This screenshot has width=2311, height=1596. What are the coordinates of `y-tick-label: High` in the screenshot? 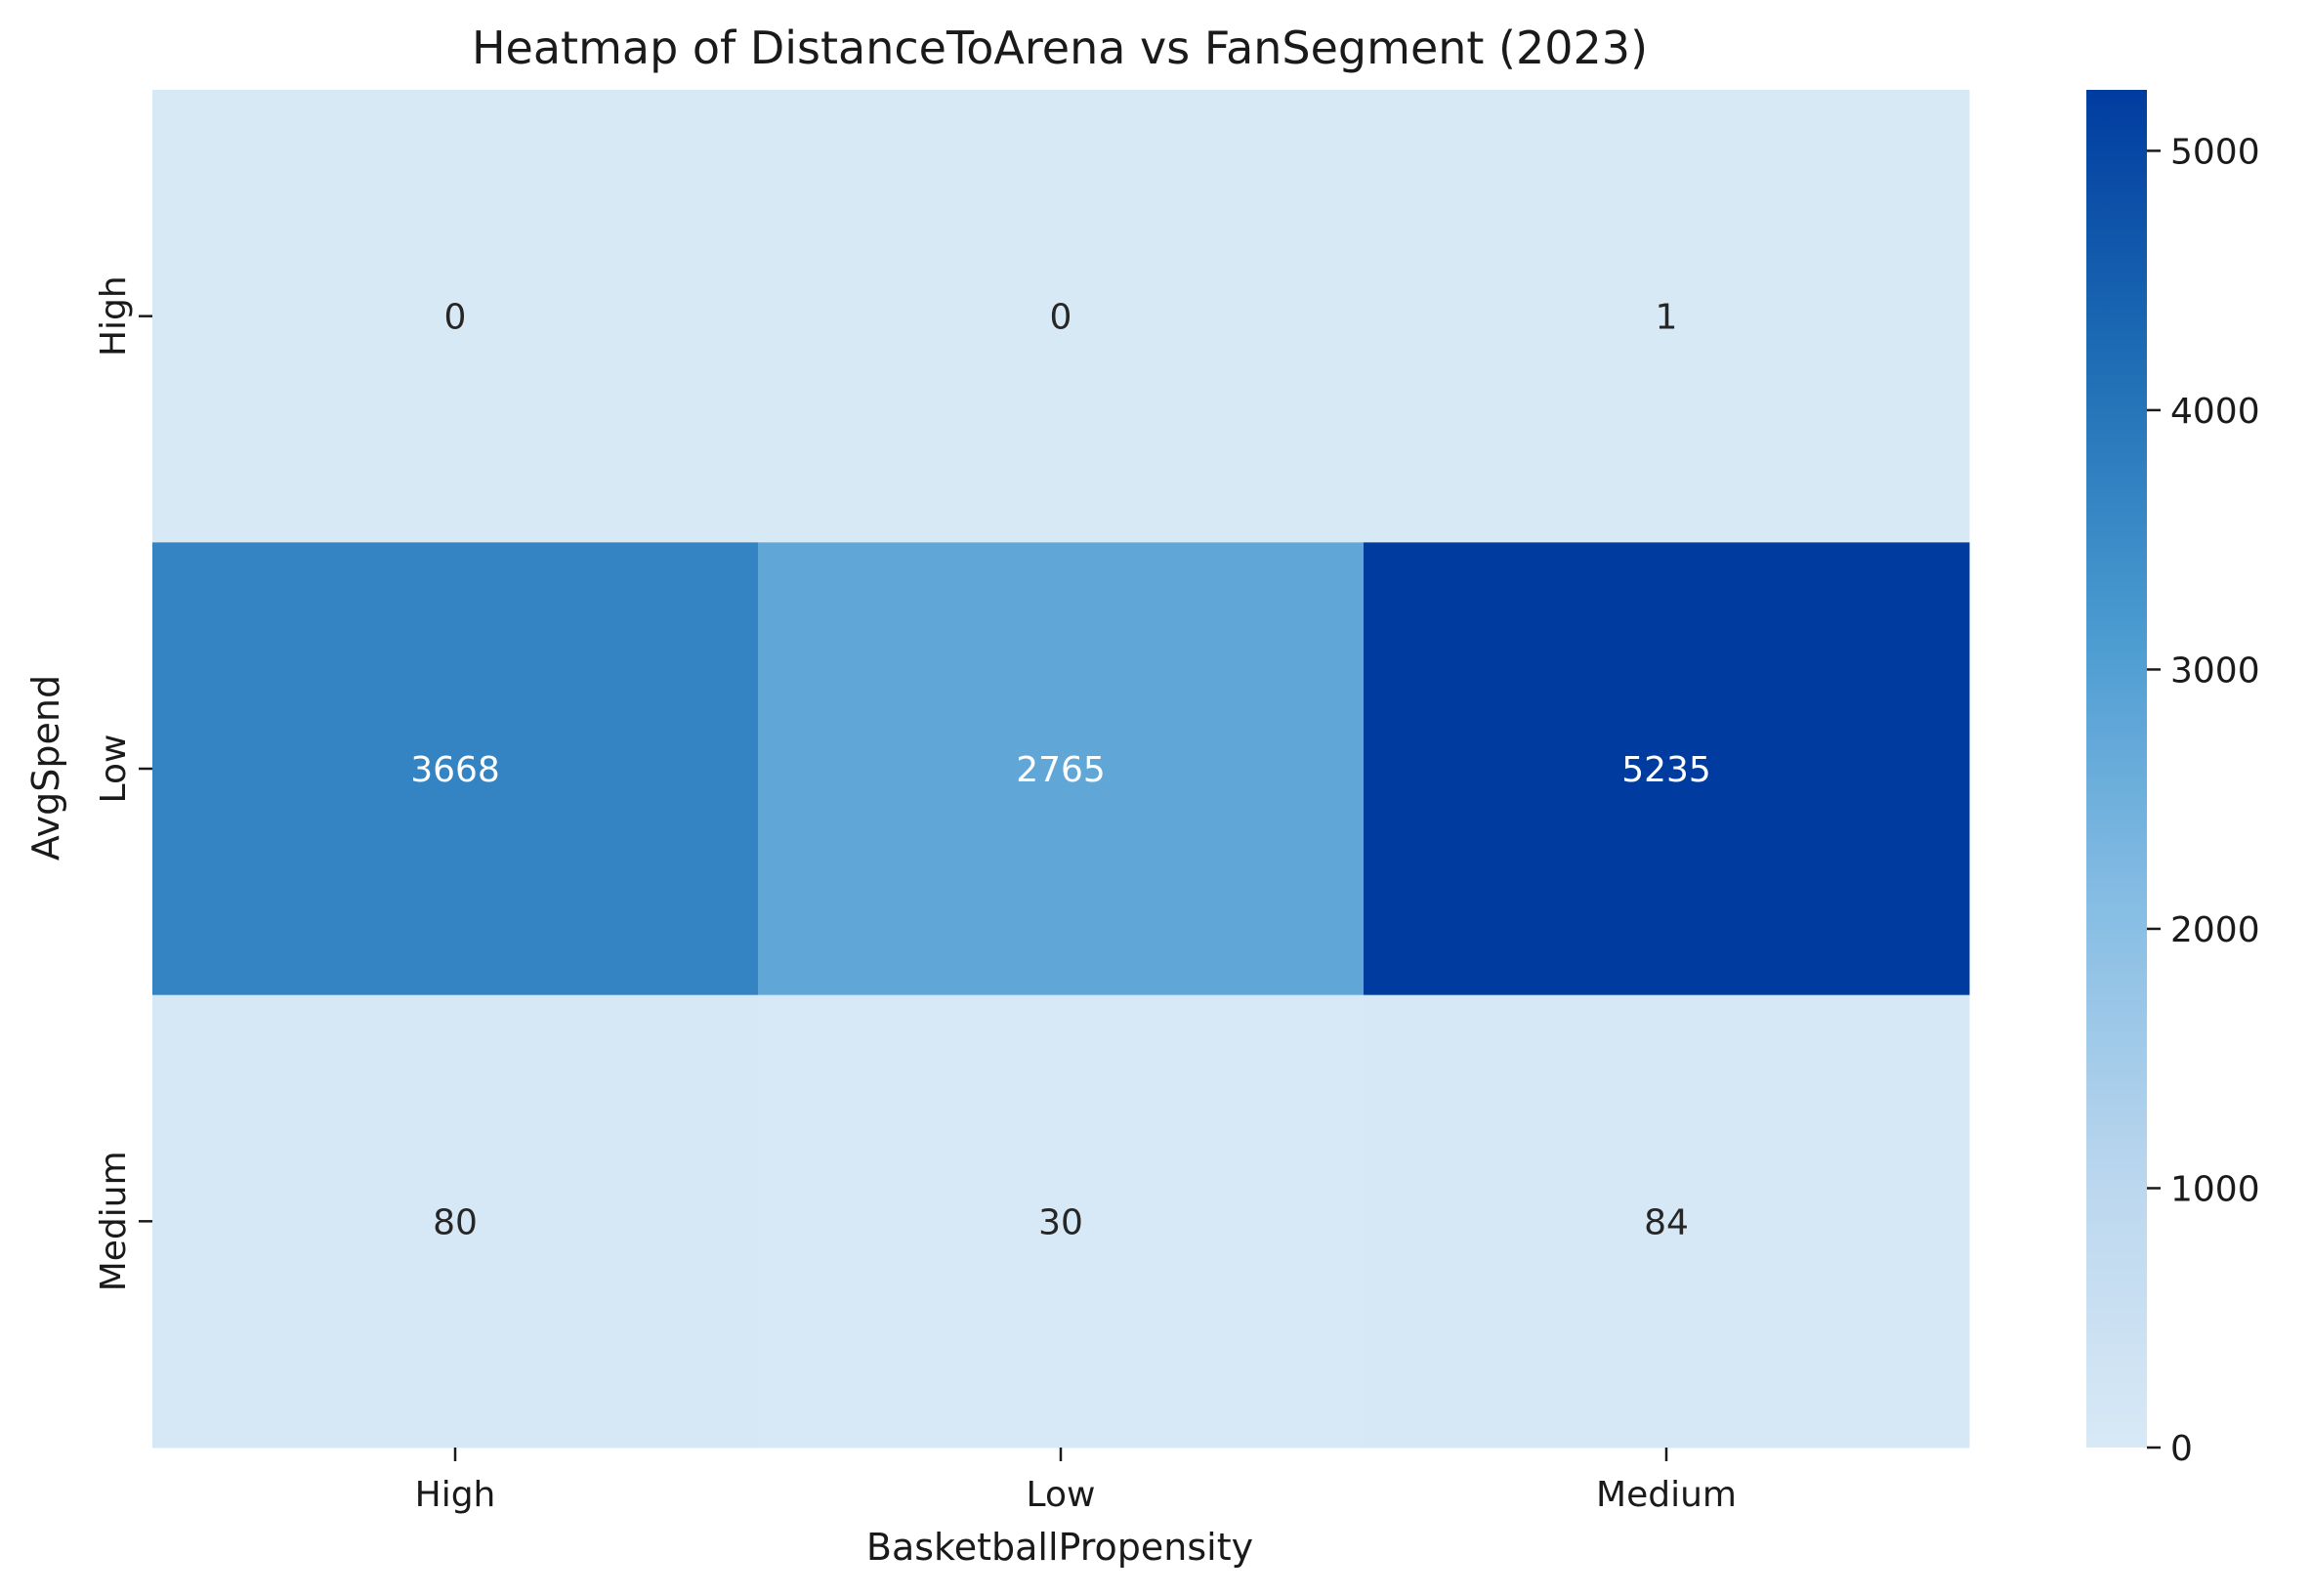 It's located at (114, 316).